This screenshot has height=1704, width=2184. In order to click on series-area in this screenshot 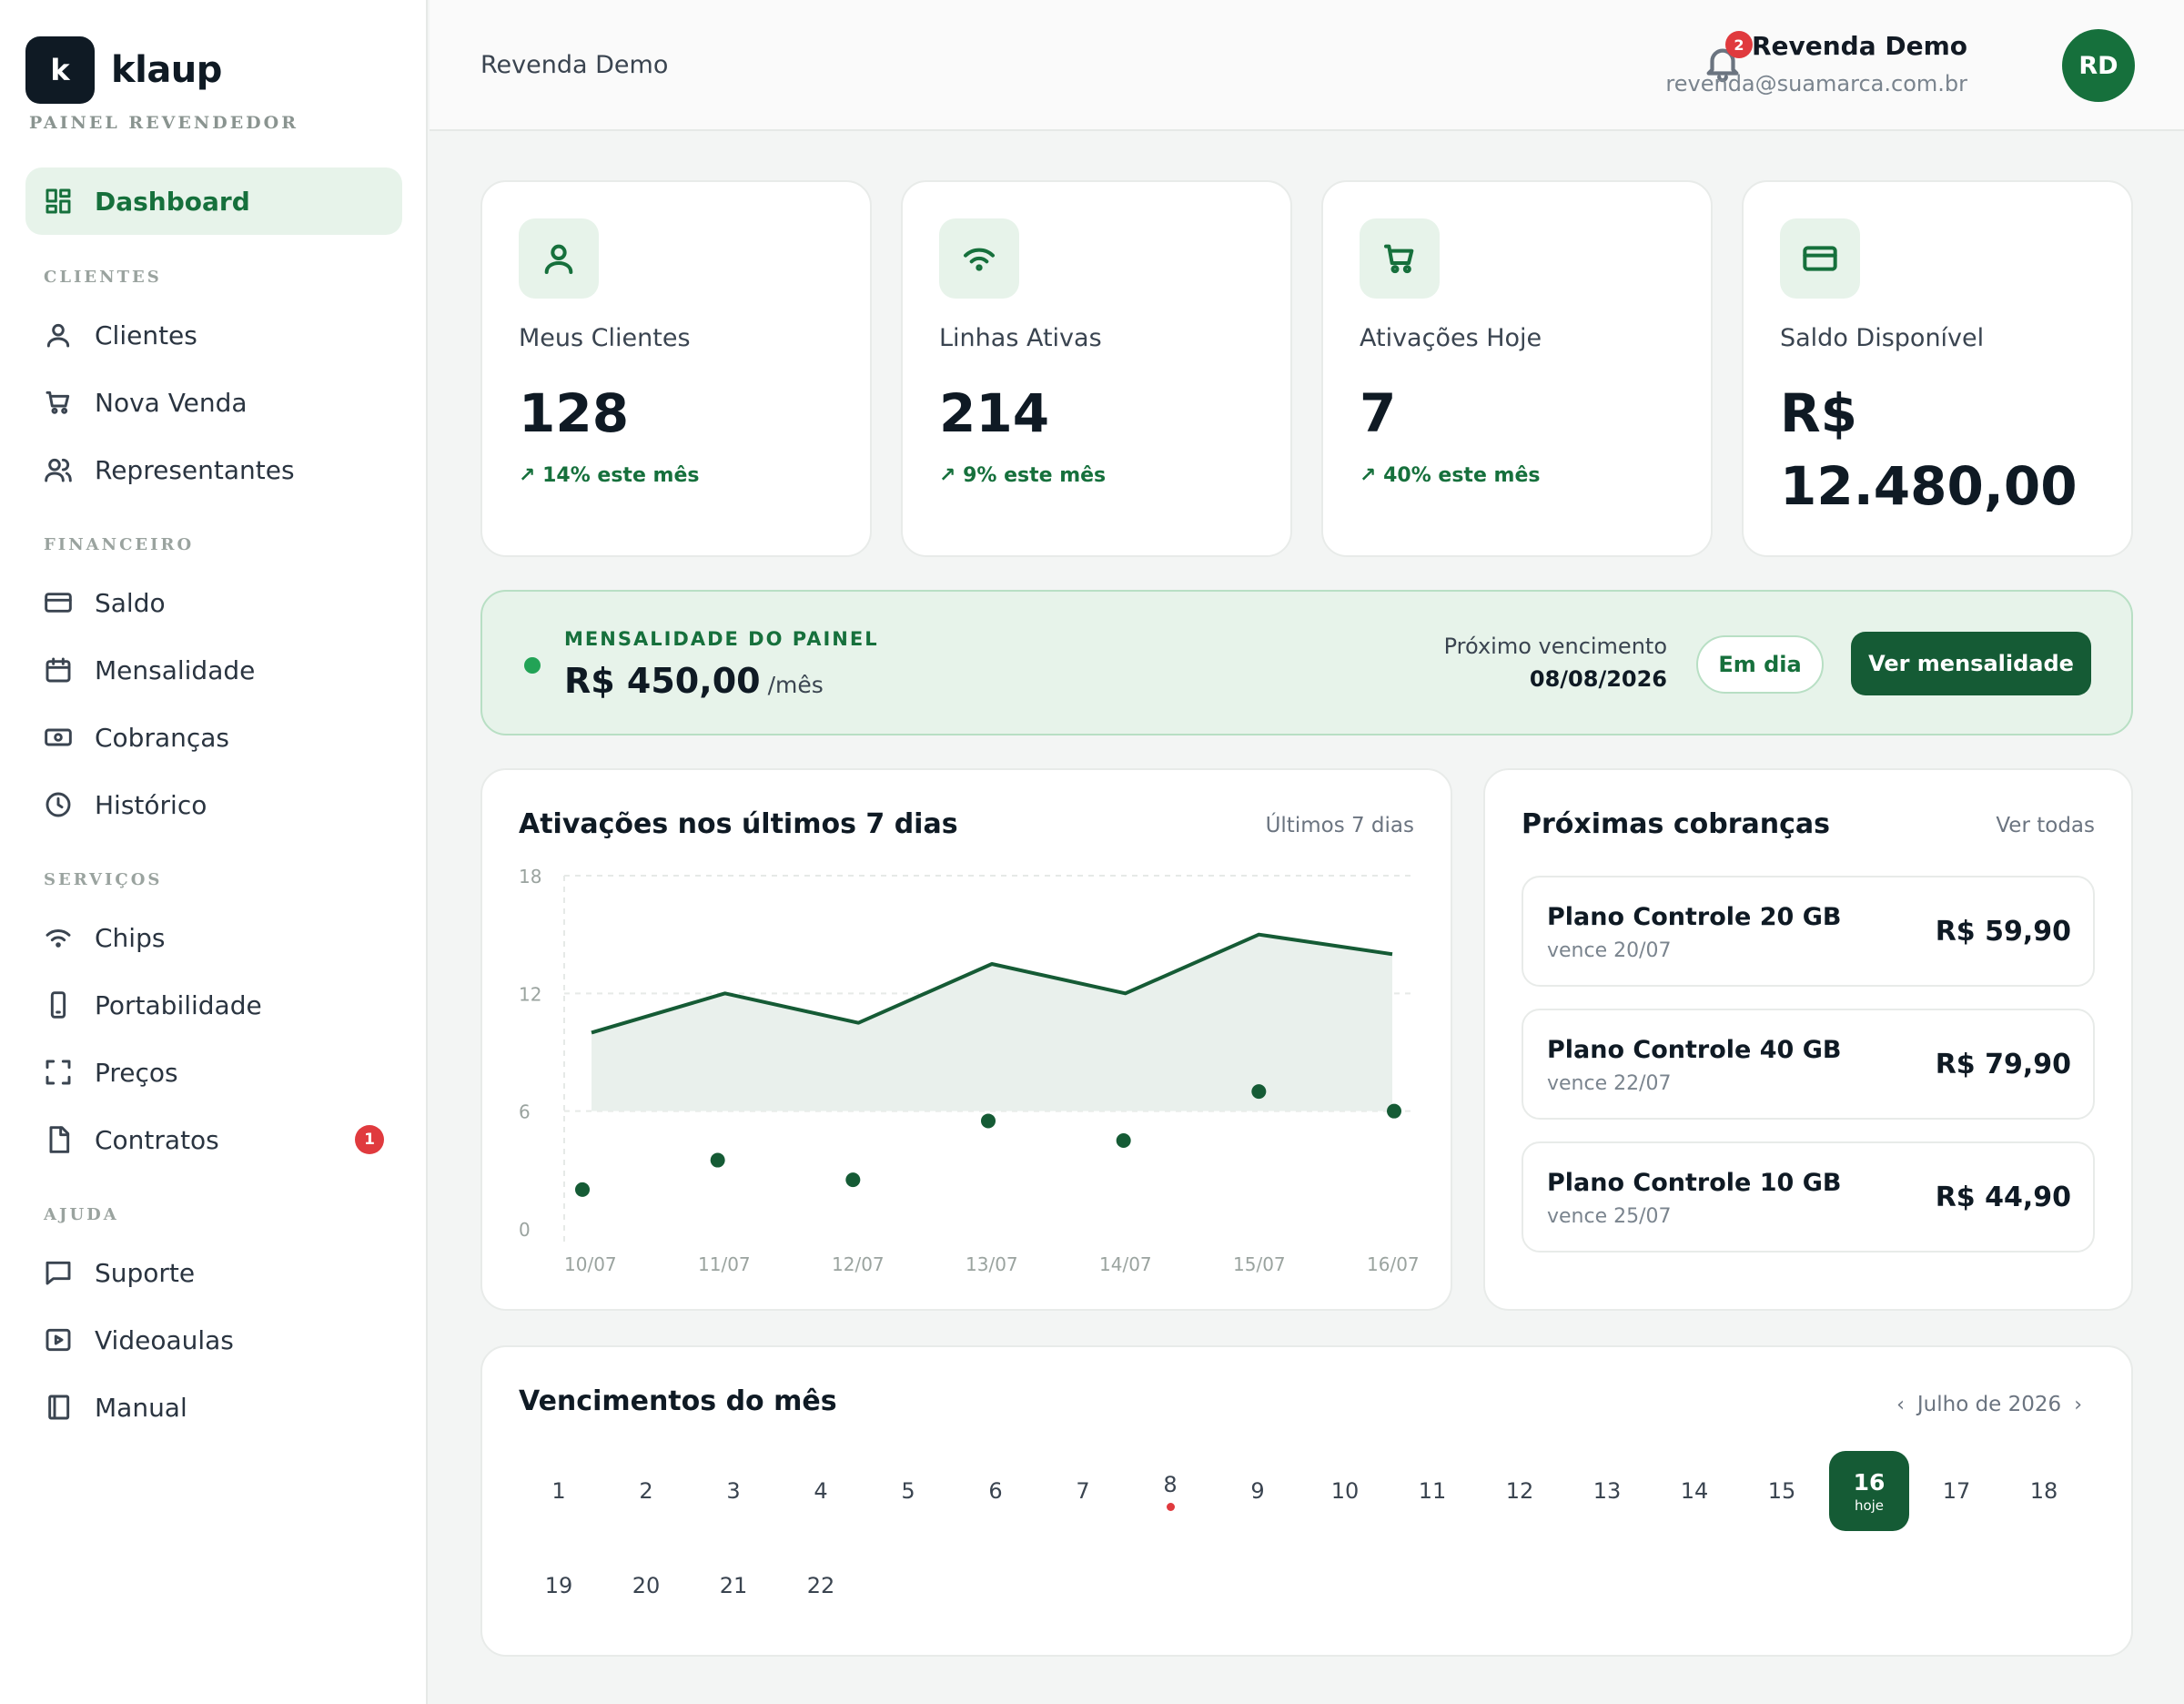, I will do `click(992, 1022)`.